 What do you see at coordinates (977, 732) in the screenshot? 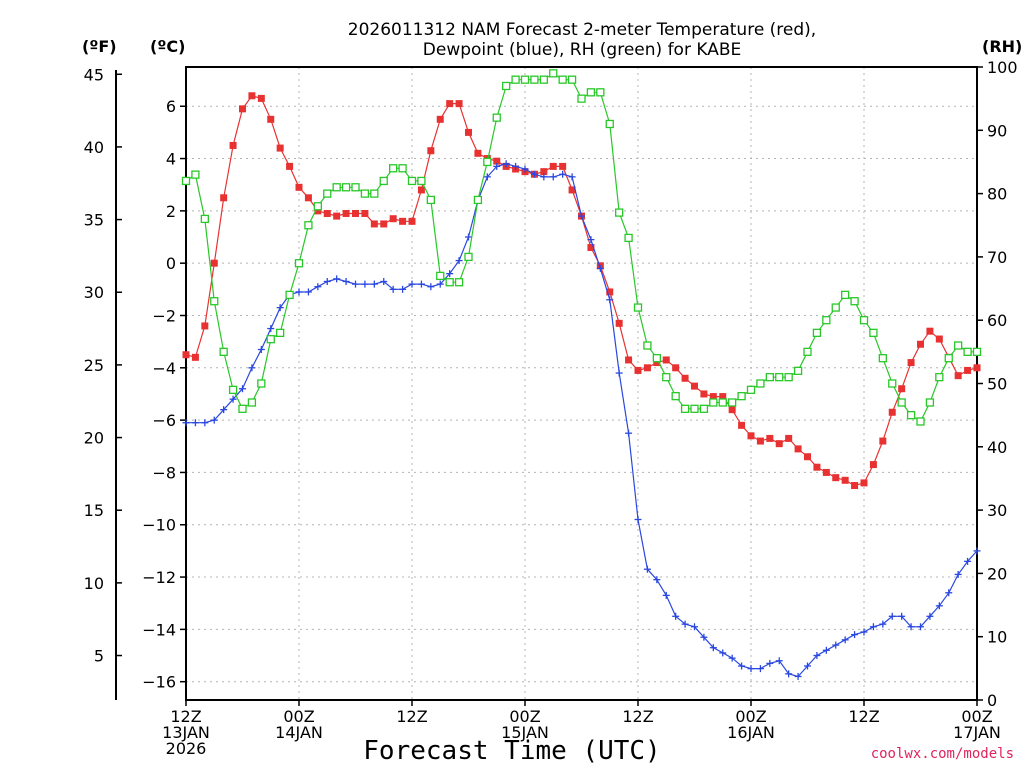
I see `x-tick-label: 17JAN` at bounding box center [977, 732].